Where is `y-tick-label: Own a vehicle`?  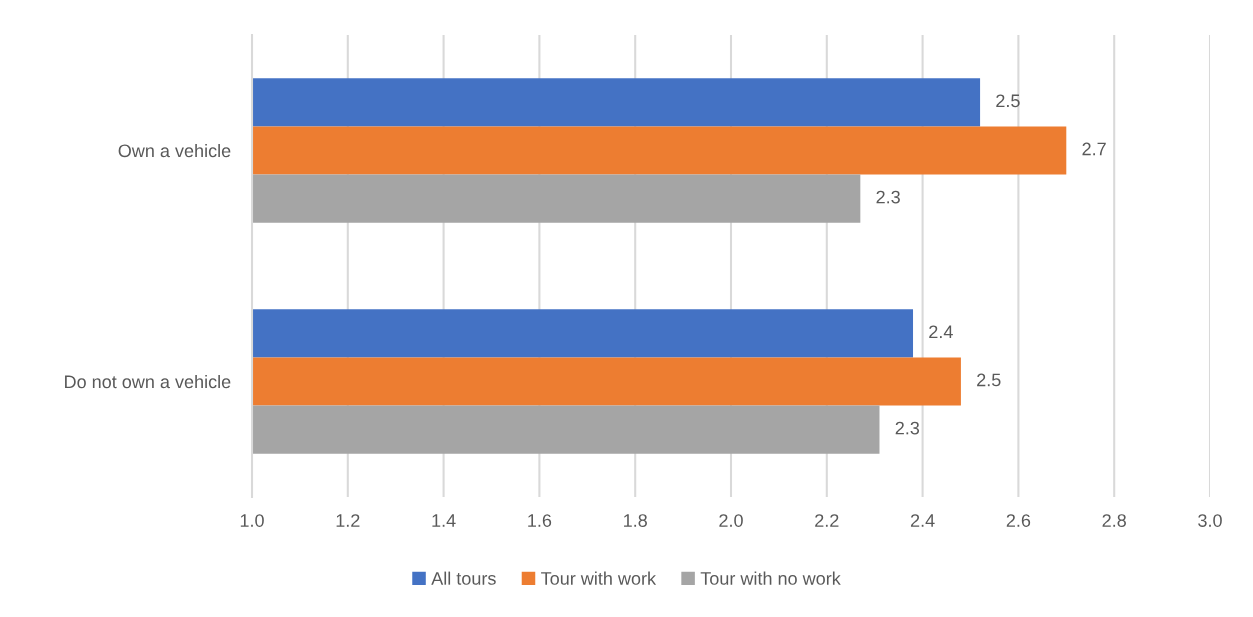 y-tick-label: Own a vehicle is located at coordinates (174, 150).